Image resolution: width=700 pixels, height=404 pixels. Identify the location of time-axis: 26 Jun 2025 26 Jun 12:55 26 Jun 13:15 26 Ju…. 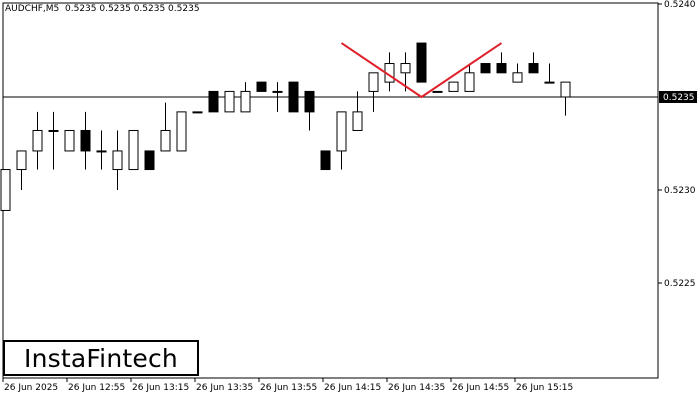
(287, 385).